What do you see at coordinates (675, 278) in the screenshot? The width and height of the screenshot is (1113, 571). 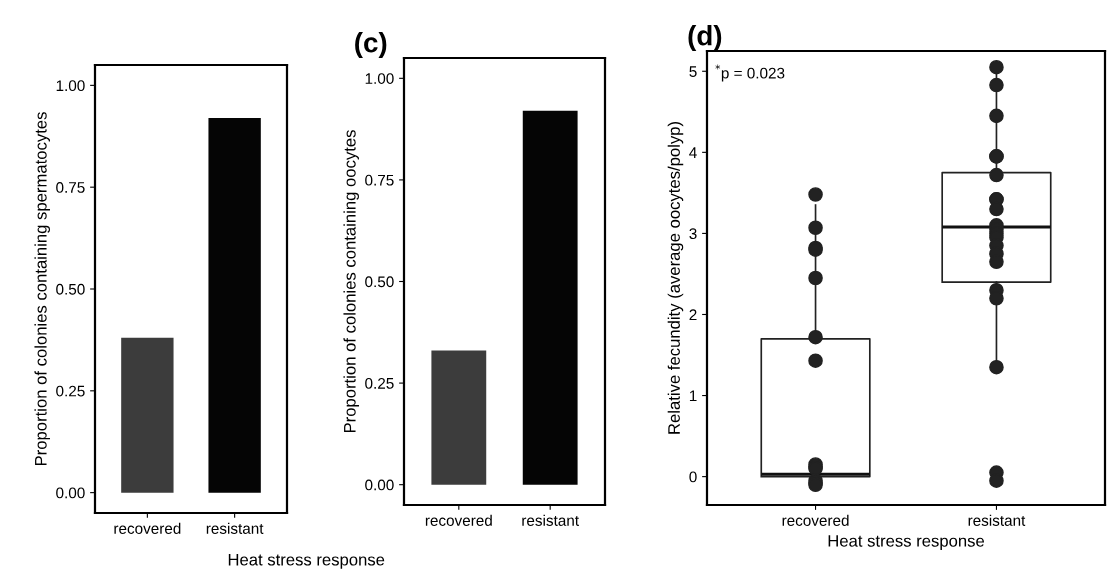 I see `y-axis-title: Relative fecundity (average oocytes/polyp)` at bounding box center [675, 278].